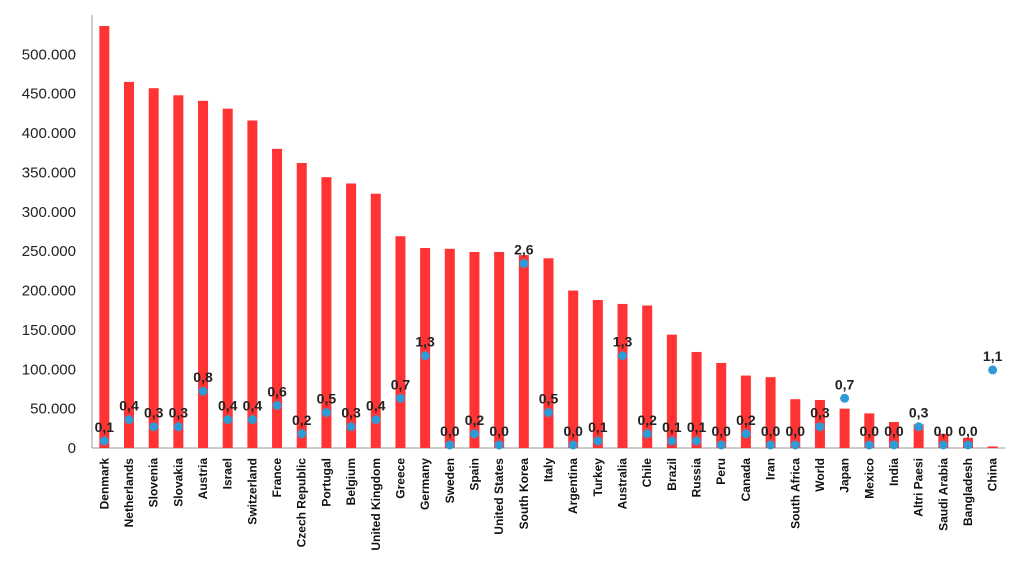  I want to click on x-tick-label: Brazil, so click(672, 474).